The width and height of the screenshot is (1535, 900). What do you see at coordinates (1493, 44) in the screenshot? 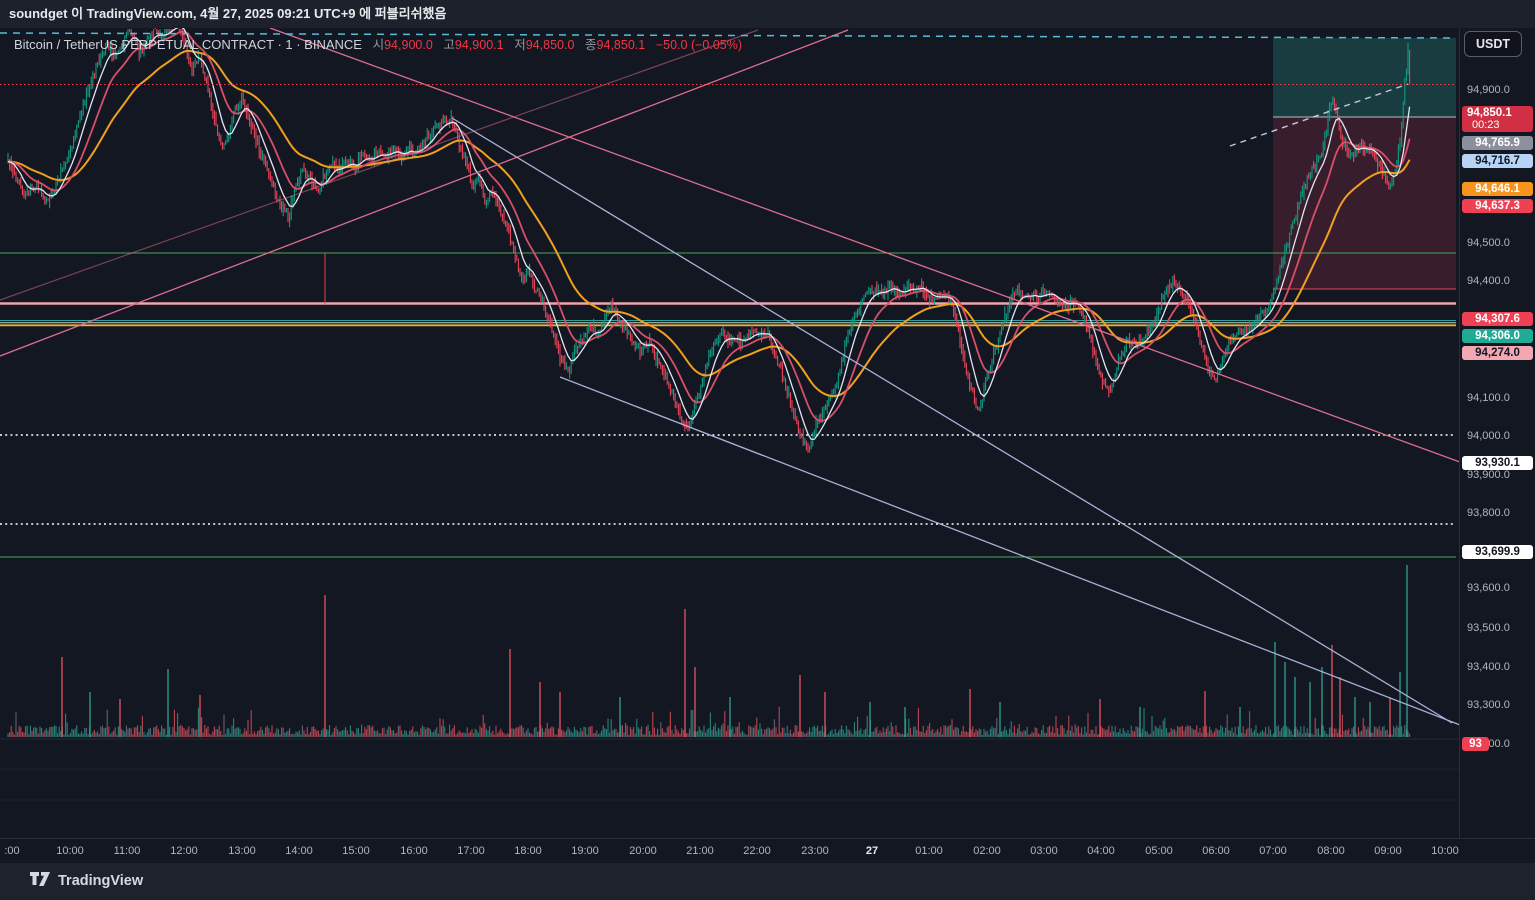
I see `currency-toggle-button: USDT` at bounding box center [1493, 44].